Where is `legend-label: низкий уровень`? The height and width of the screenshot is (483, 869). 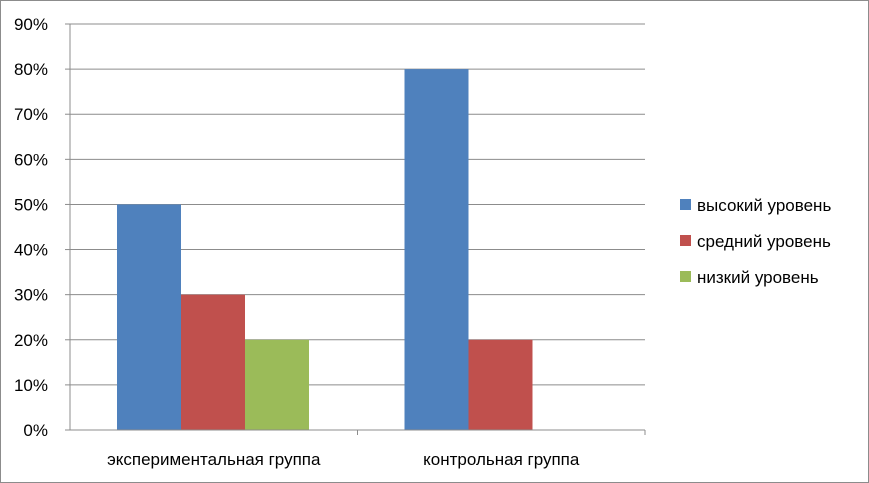
legend-label: низкий уровень is located at coordinates (758, 277).